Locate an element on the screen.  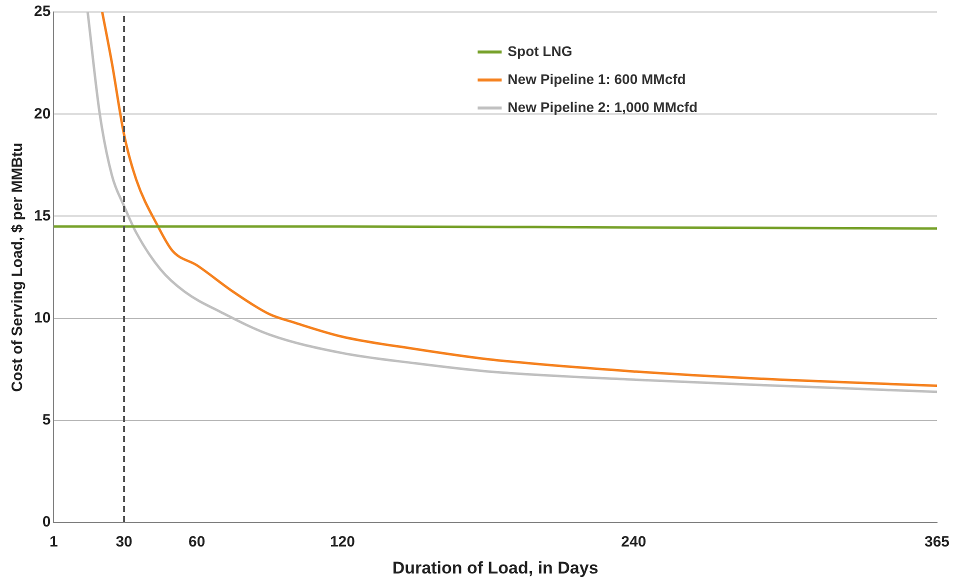
x-tick-label: 120 is located at coordinates (342, 542).